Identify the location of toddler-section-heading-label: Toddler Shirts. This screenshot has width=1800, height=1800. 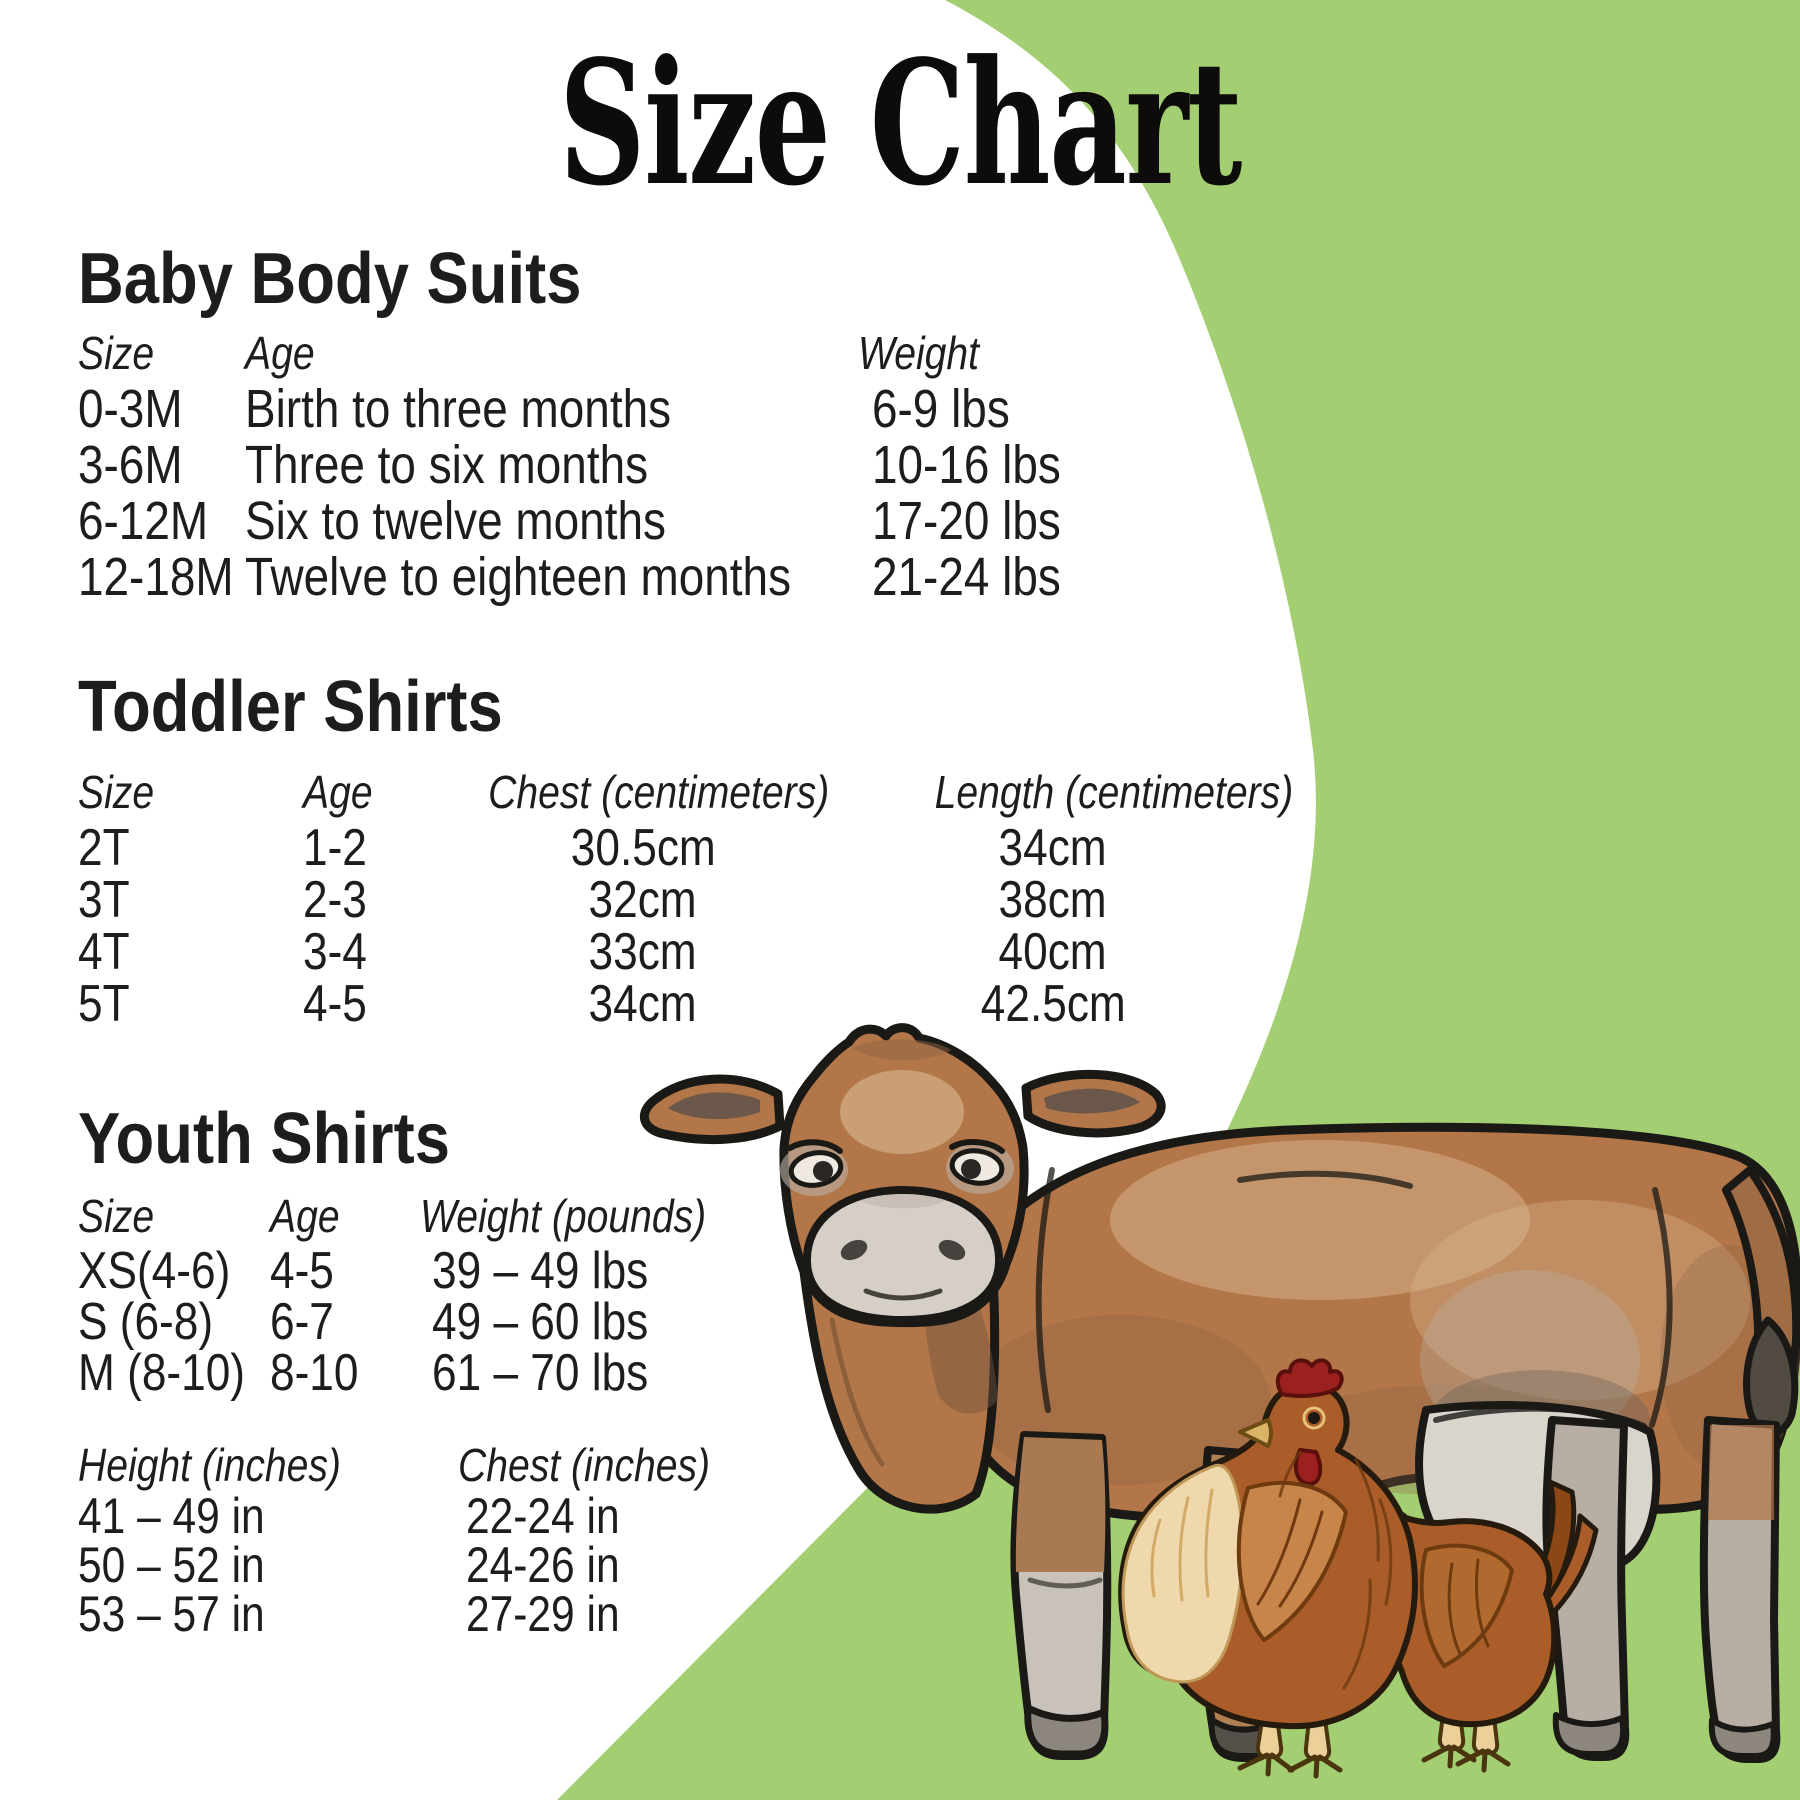
(290, 707).